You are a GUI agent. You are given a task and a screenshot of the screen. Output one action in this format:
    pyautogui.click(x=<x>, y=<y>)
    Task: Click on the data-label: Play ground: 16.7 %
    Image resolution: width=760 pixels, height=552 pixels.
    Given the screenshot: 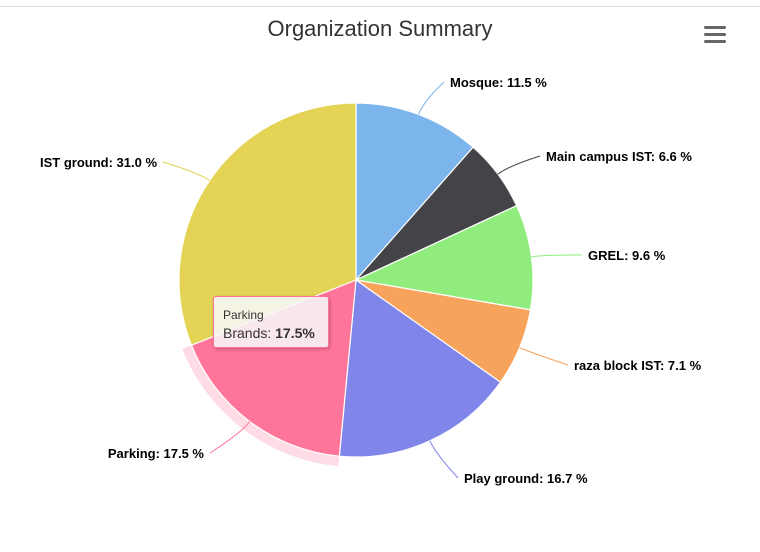 What is the action you would take?
    pyautogui.click(x=526, y=478)
    